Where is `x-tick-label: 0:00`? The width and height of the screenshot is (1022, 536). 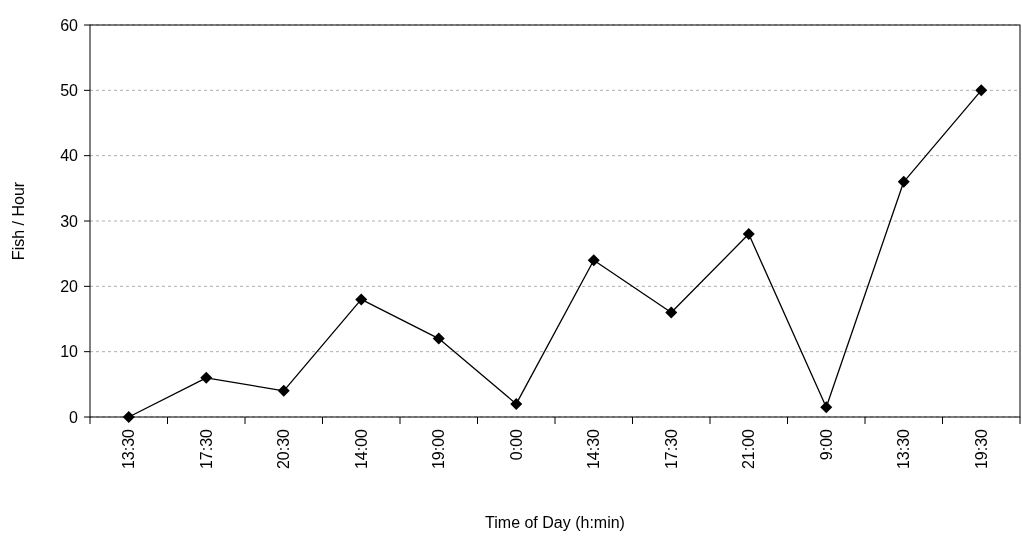 x-tick-label: 0:00 is located at coordinates (516, 444).